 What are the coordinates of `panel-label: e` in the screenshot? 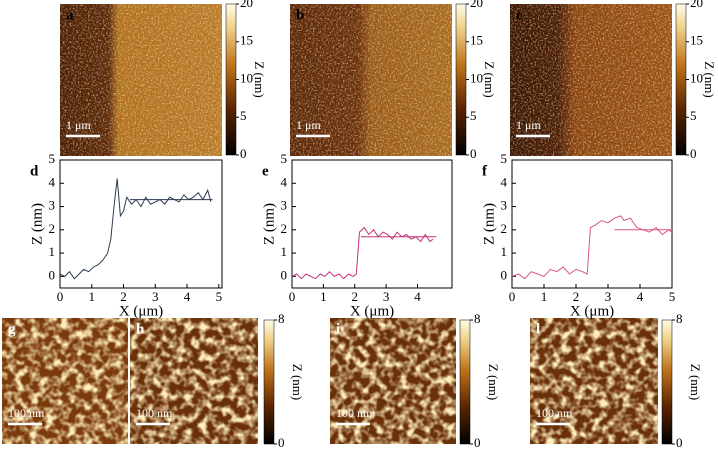 It's located at (265, 171).